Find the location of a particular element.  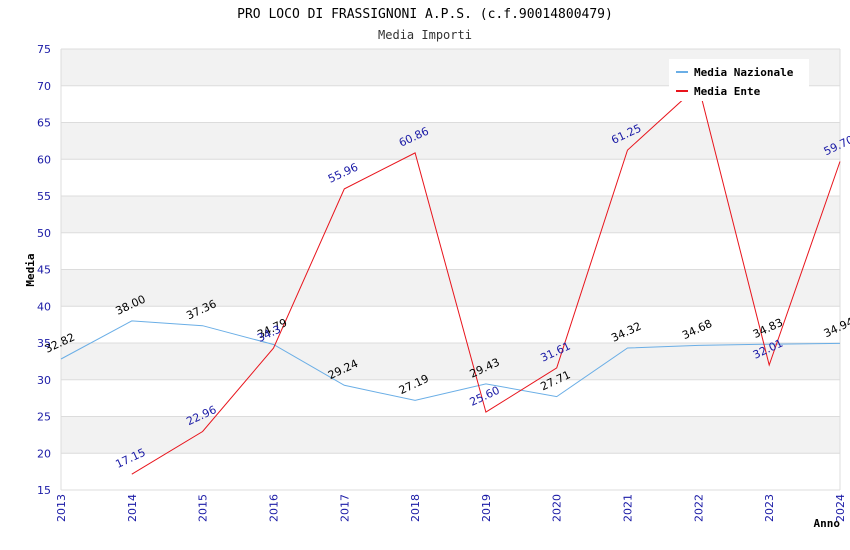

y-tick-label: 65 is located at coordinates (44, 123).